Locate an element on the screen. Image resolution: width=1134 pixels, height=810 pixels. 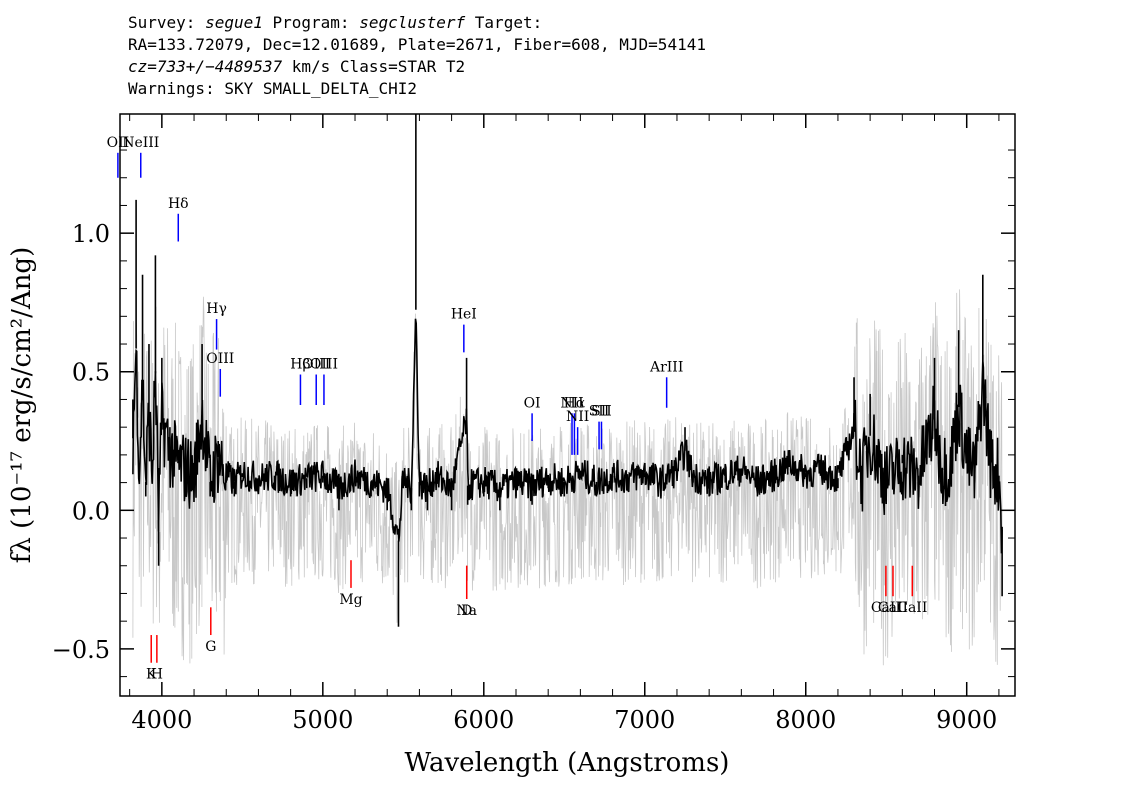
absorption-line-label: H is located at coordinates (157, 675).